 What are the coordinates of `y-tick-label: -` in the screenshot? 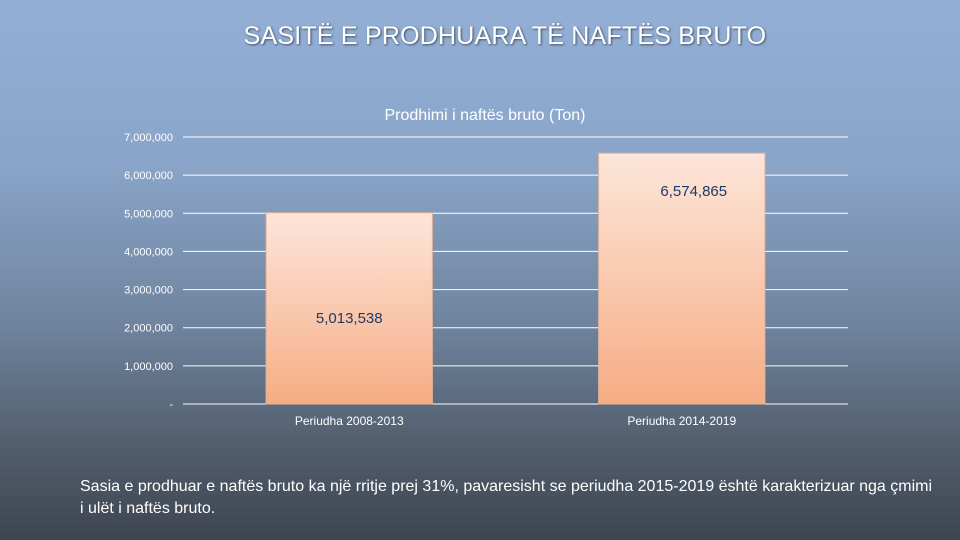 It's located at (171, 405).